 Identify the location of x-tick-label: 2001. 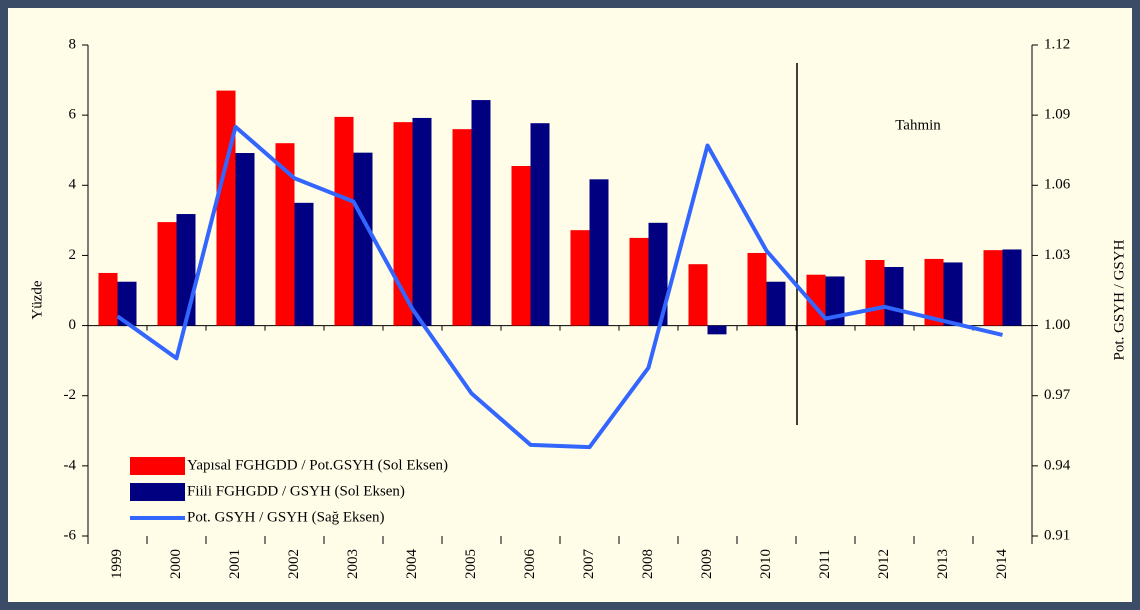
(235, 564).